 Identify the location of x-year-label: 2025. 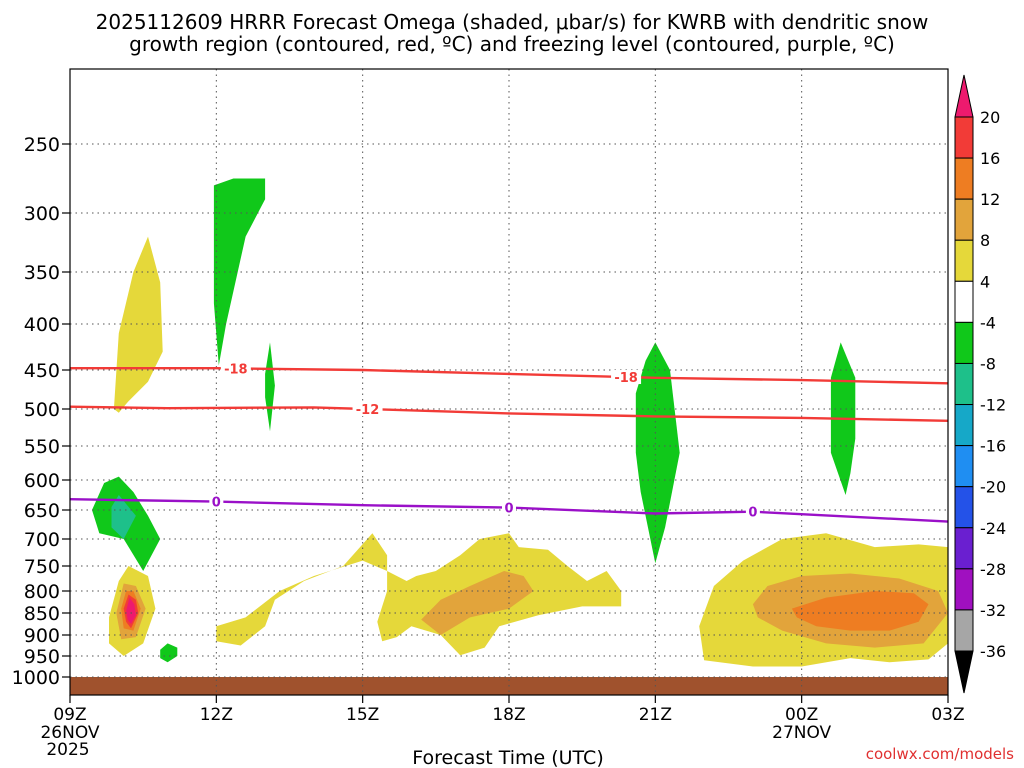
(67, 750).